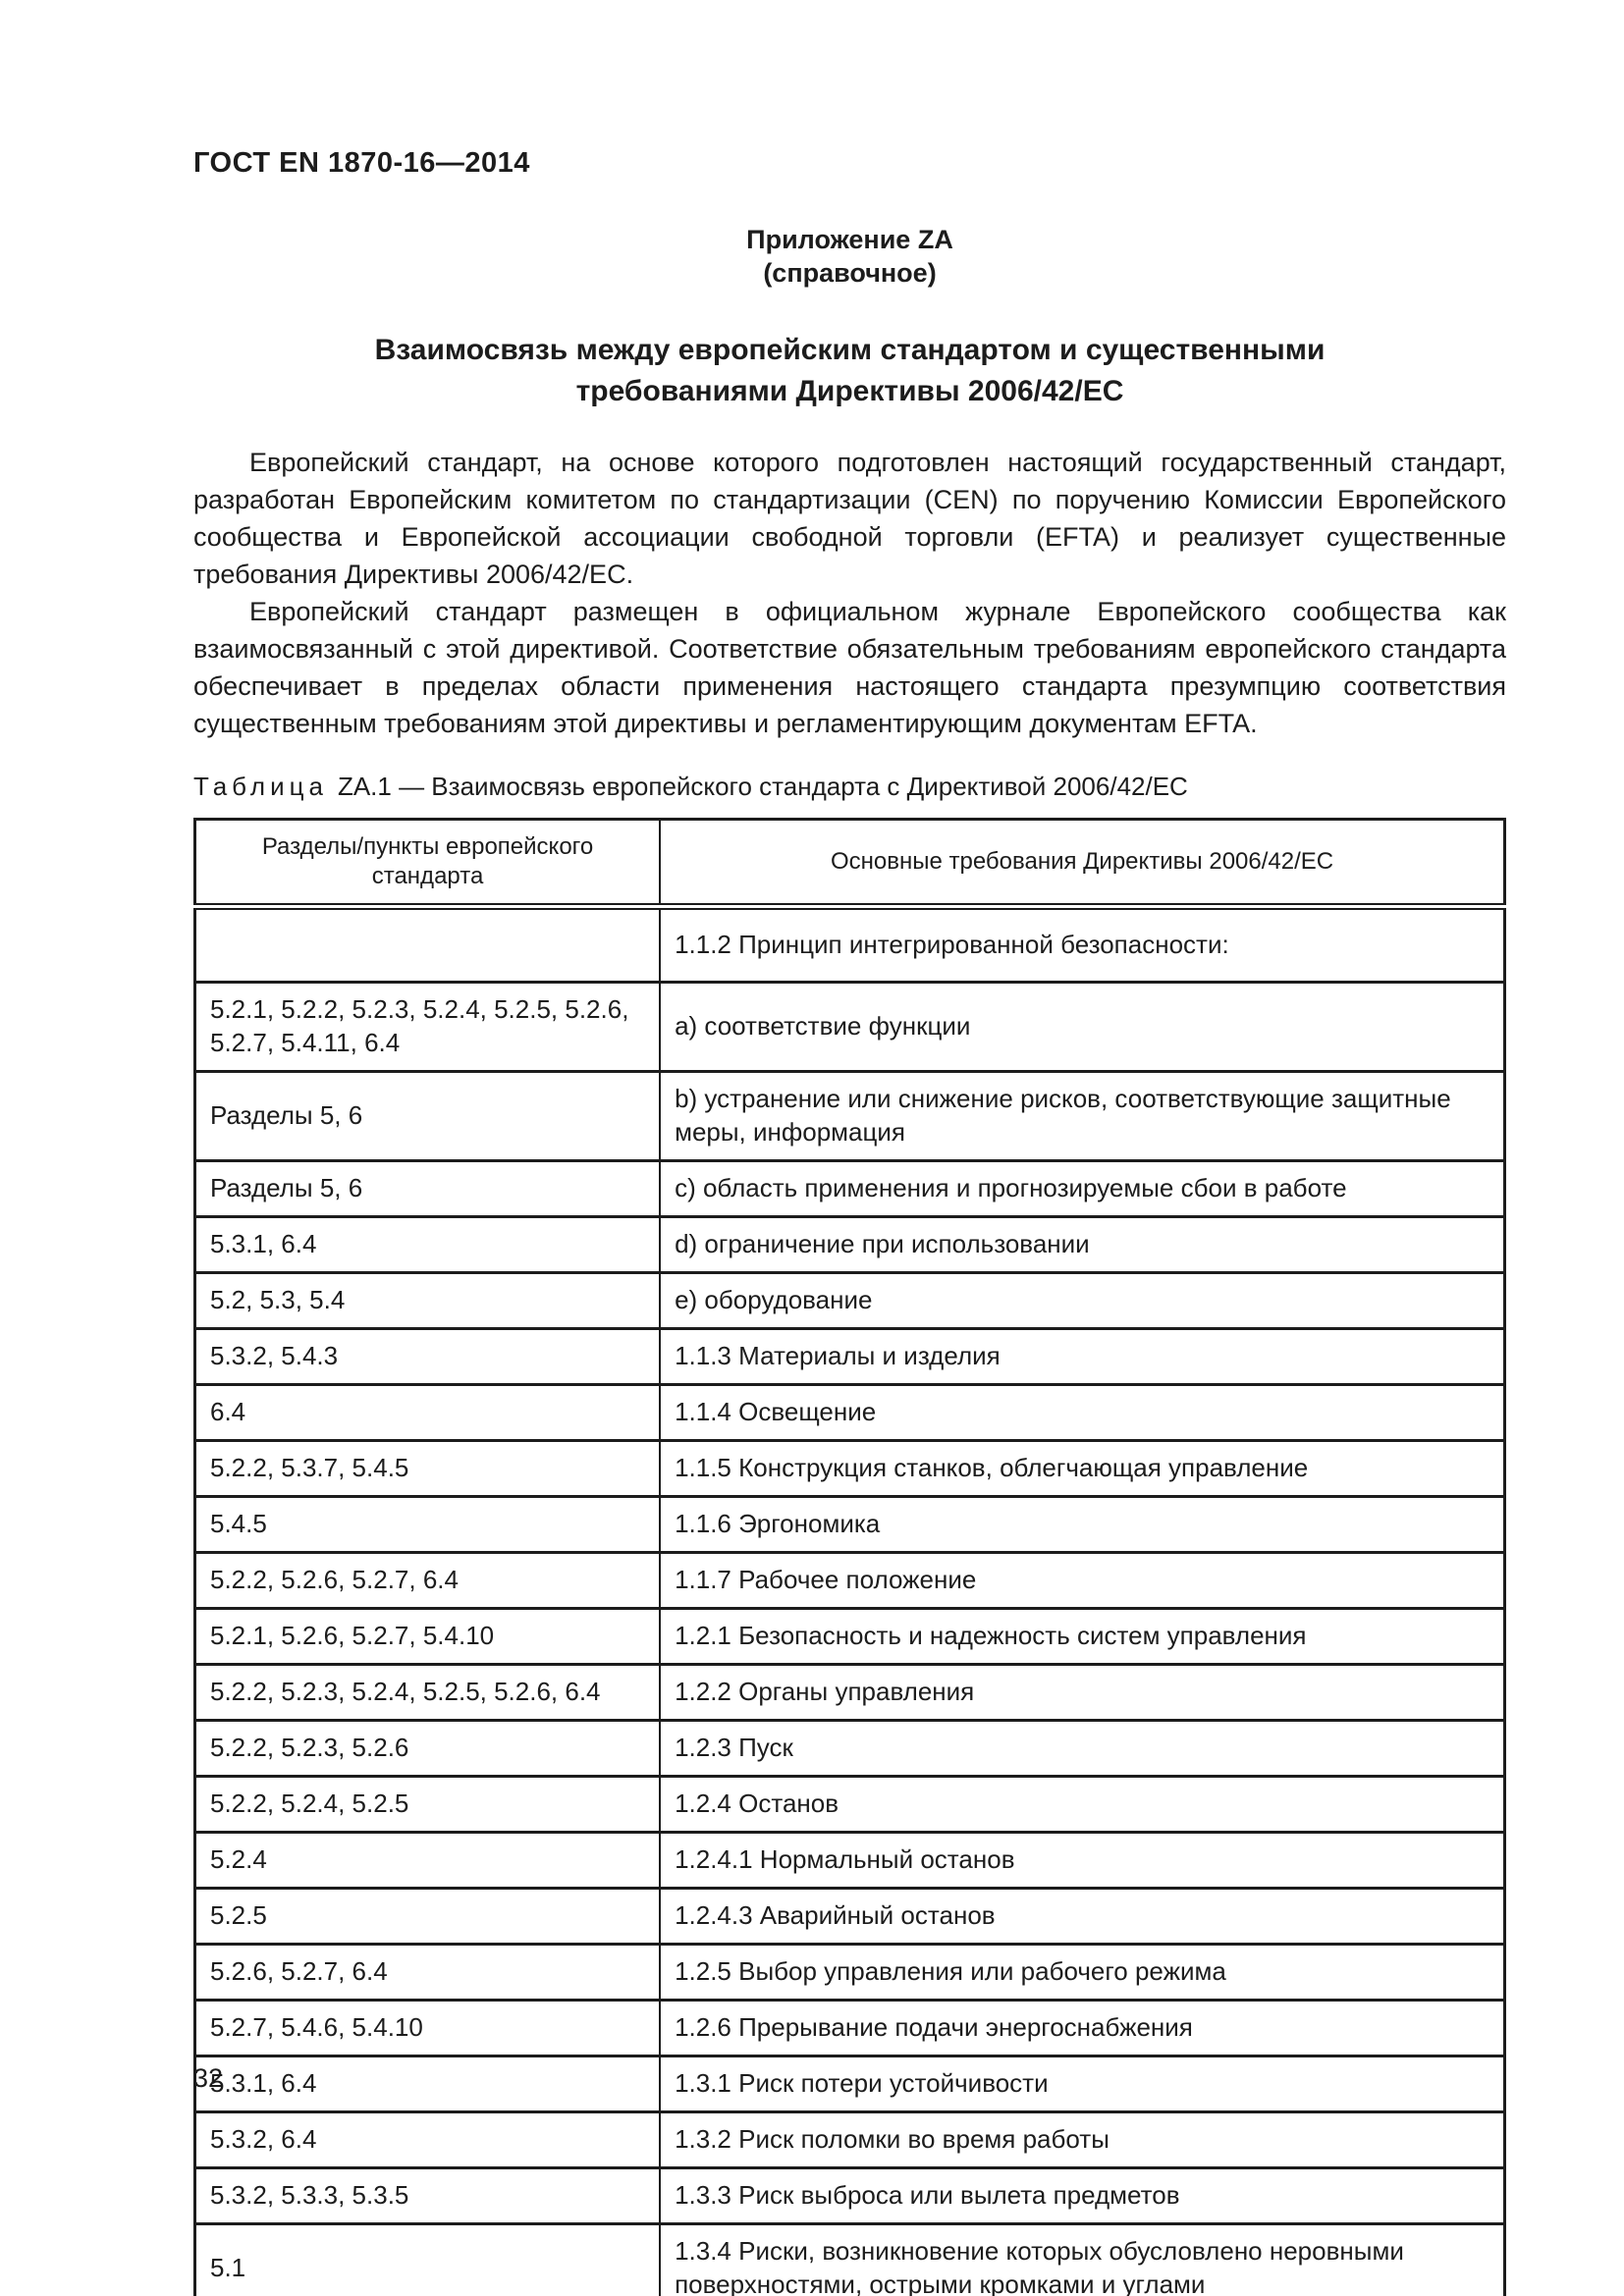  I want to click on table-row: 5.2.2, 5.2.3, 5.2.6 1.2.3 Пуск, so click(849, 1748).